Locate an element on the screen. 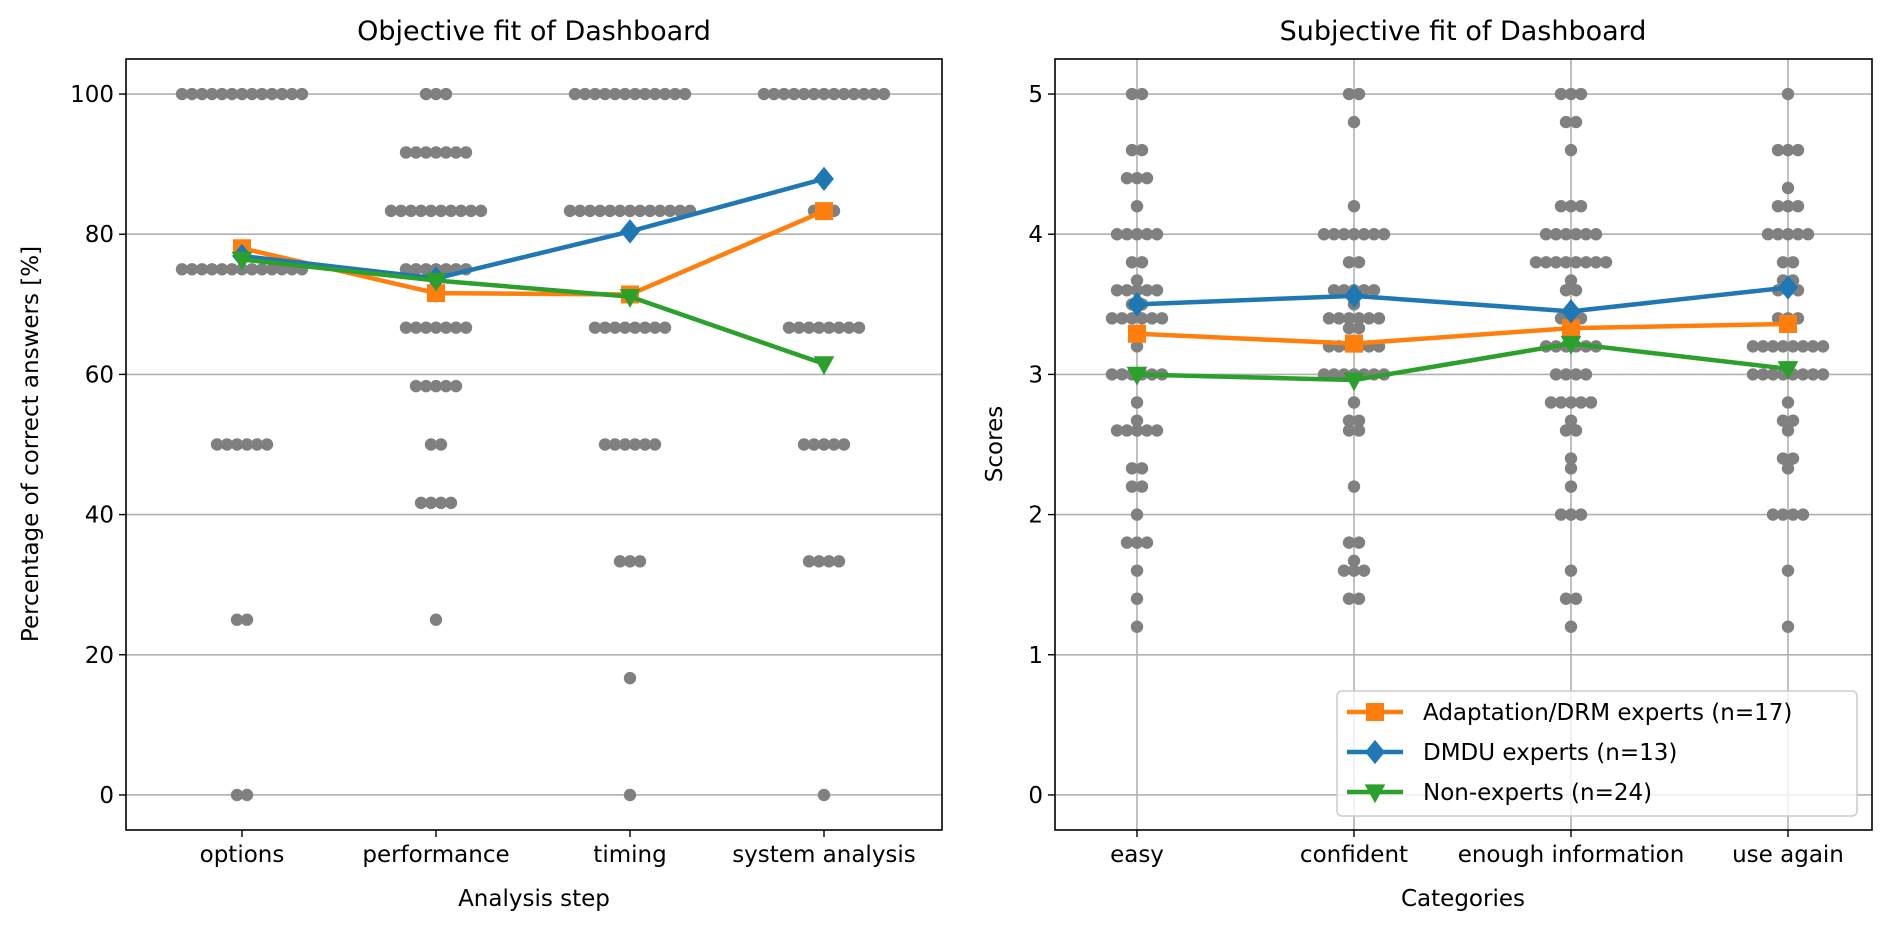 This screenshot has width=1892, height=932. y-tick-label: 1 is located at coordinates (1035, 656).